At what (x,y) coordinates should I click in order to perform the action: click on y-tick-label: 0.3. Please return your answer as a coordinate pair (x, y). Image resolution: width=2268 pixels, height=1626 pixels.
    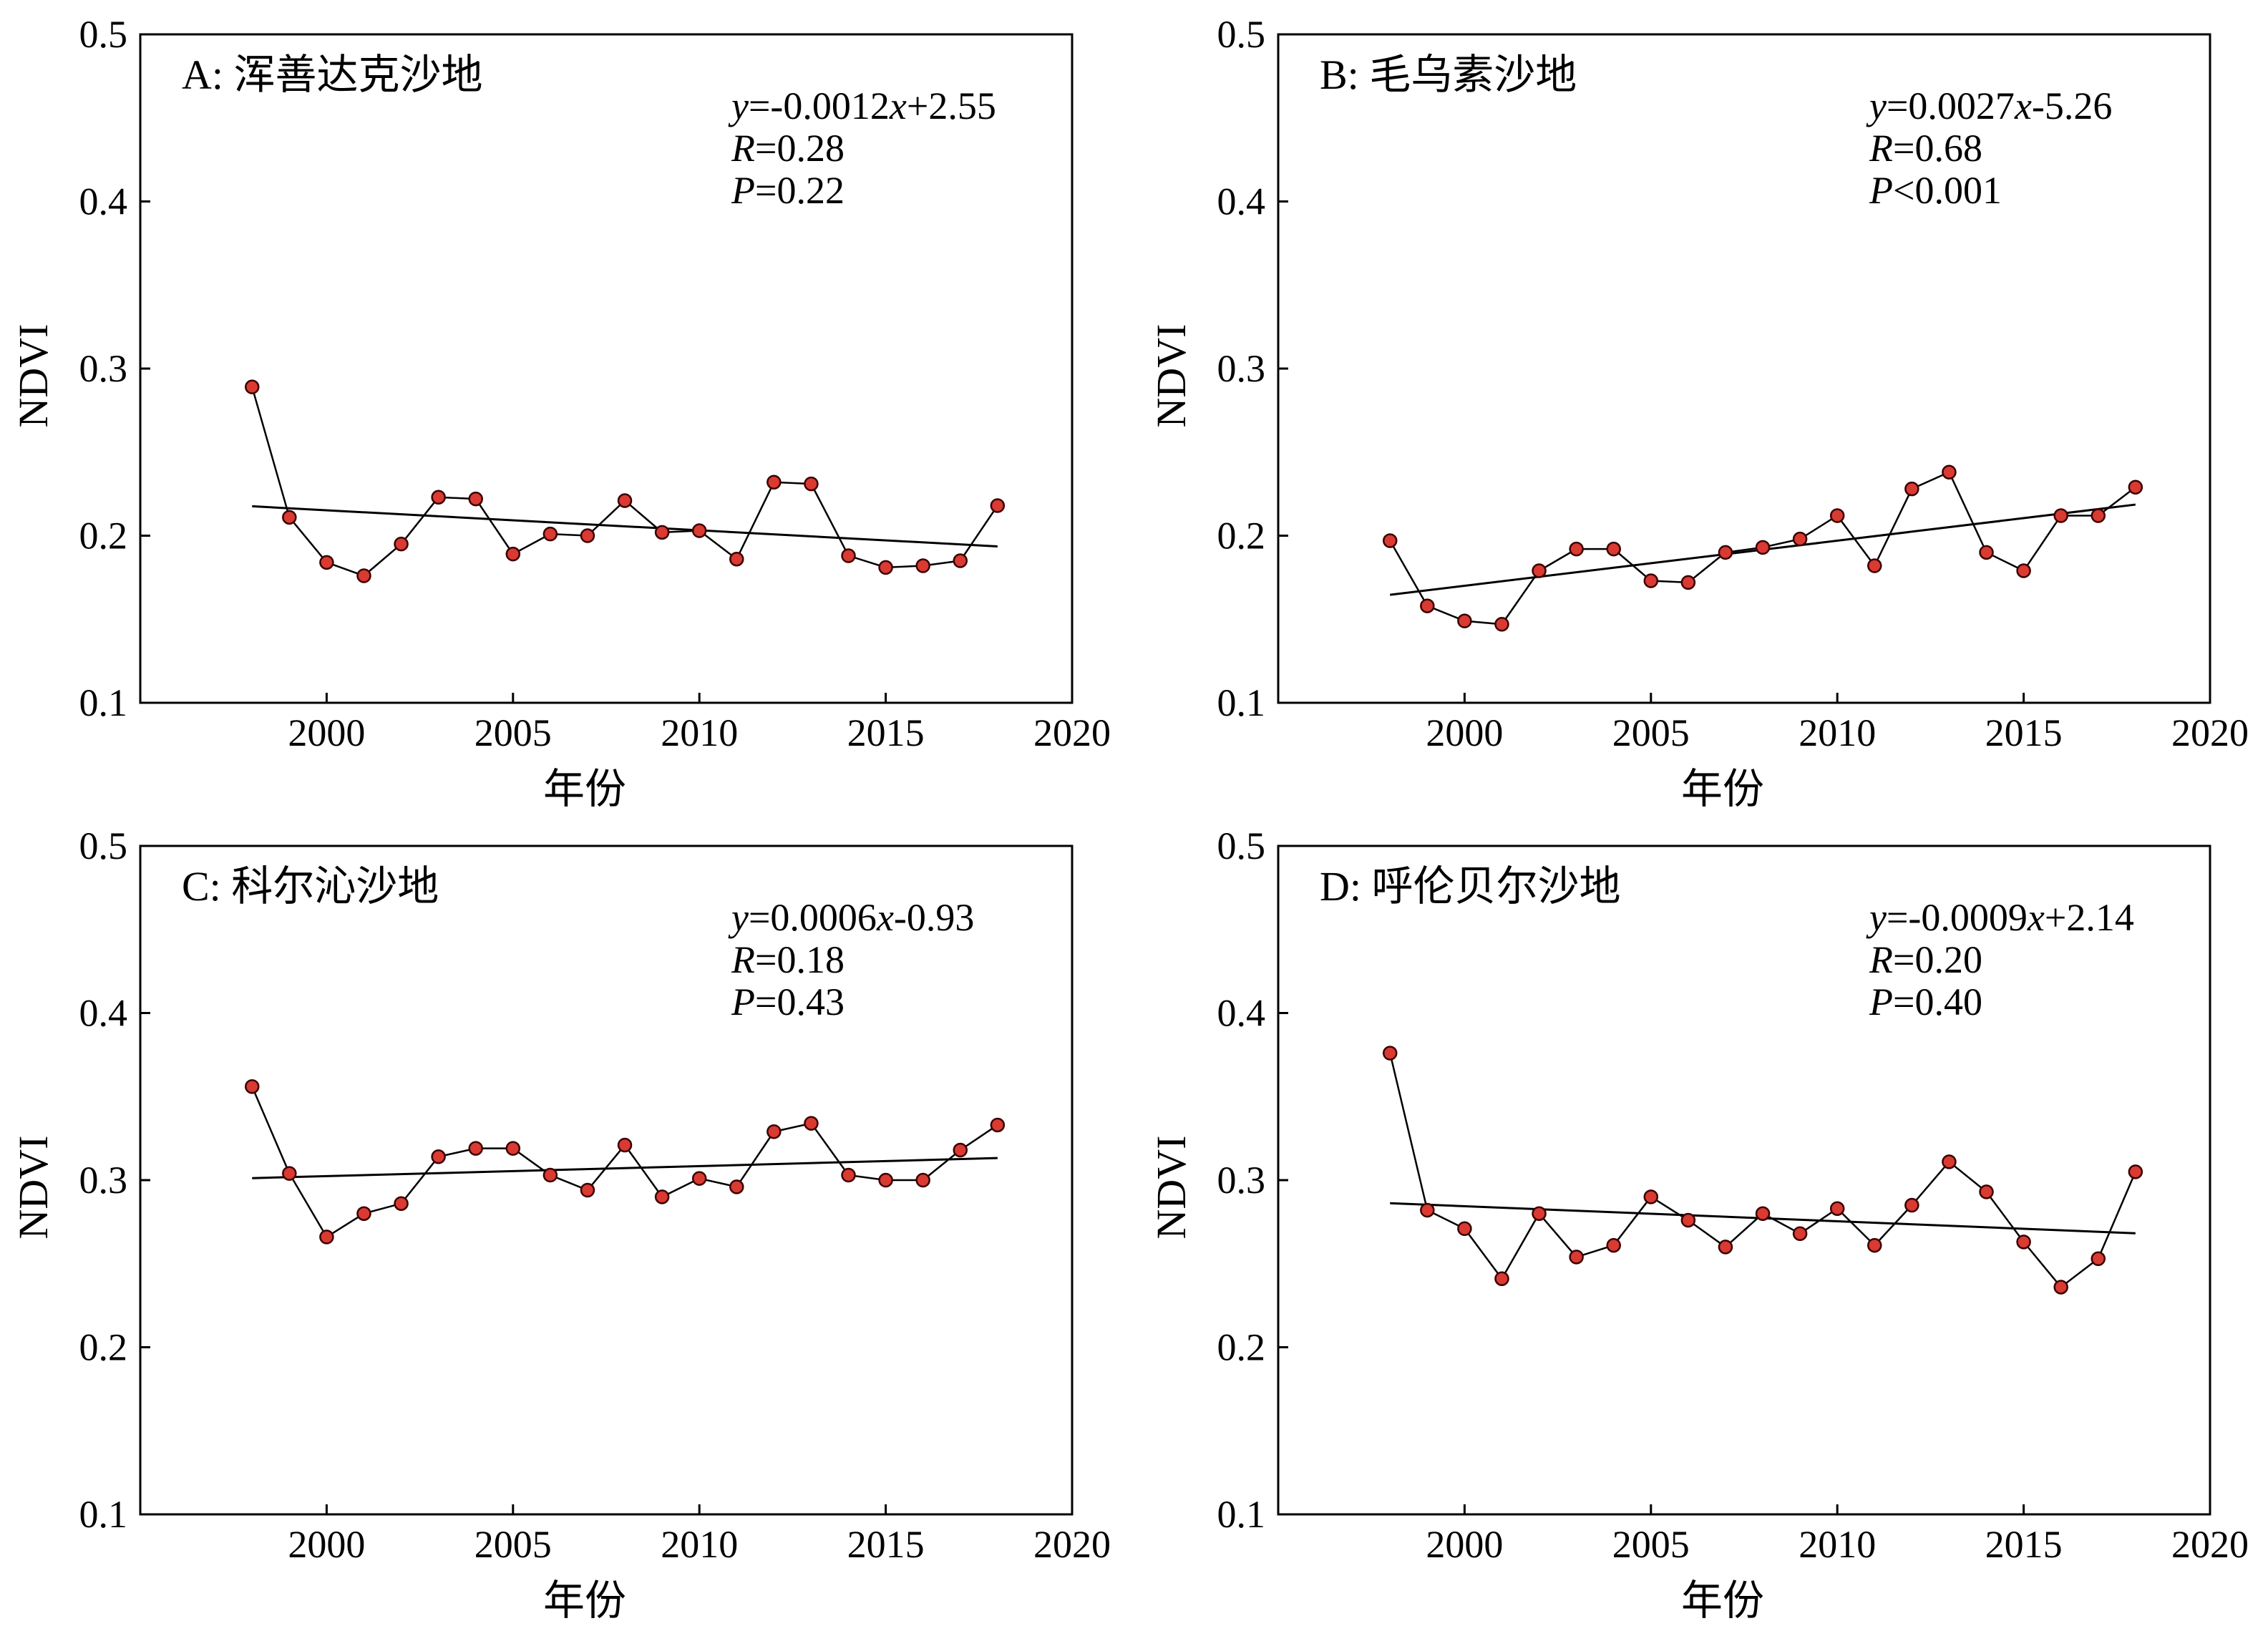
    Looking at the image, I should click on (103, 368).